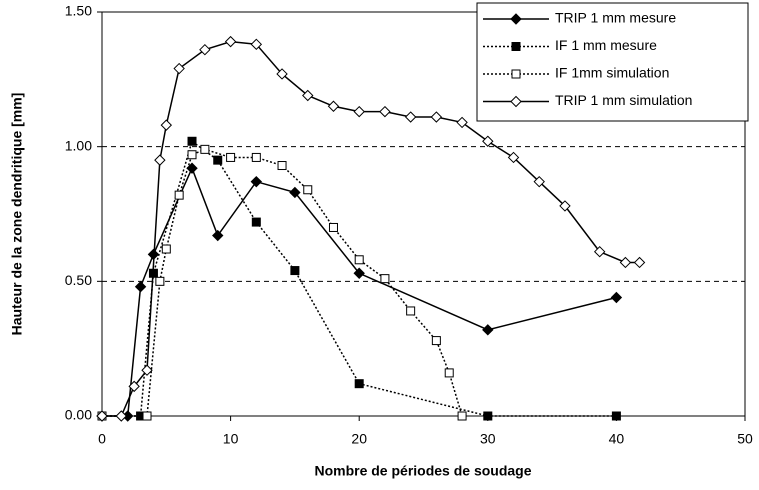 This screenshot has width=759, height=490. What do you see at coordinates (606, 45) in the screenshot?
I see `legend-label: IF 1 mm mesure` at bounding box center [606, 45].